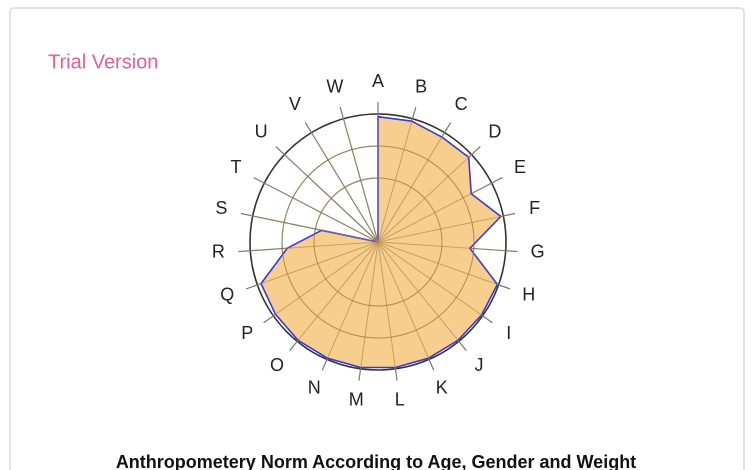 The image size is (753, 470). Describe the element at coordinates (261, 132) in the screenshot. I see `category-label: U` at that location.